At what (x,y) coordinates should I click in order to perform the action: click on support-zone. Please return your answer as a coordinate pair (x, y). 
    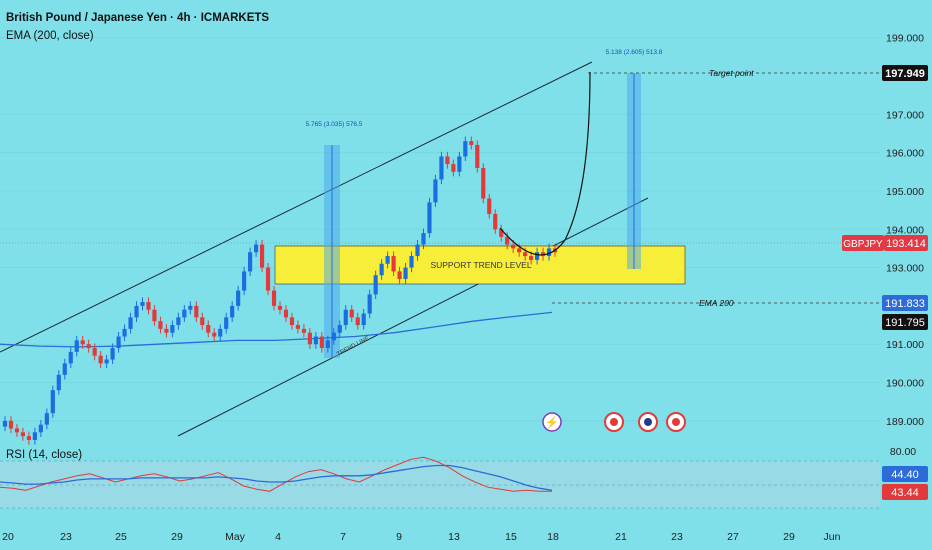
    Looking at the image, I should click on (480, 265).